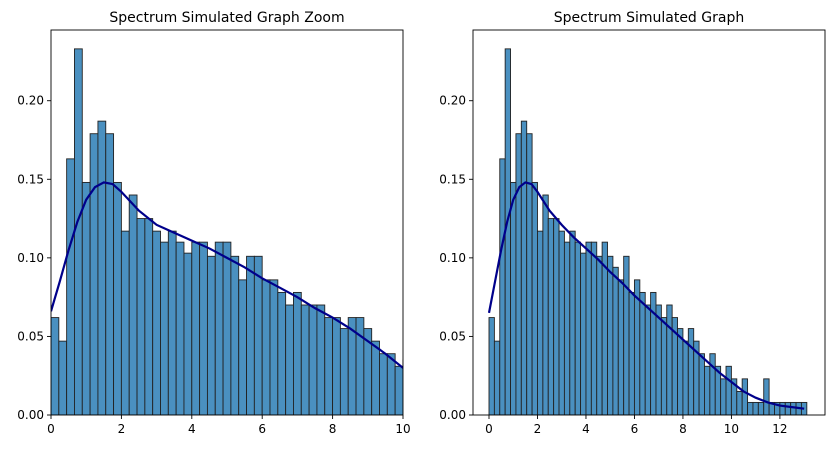 The height and width of the screenshot is (449, 835). What do you see at coordinates (229, 425) in the screenshot?
I see `x-axis: 0 2 4 6 8 10` at bounding box center [229, 425].